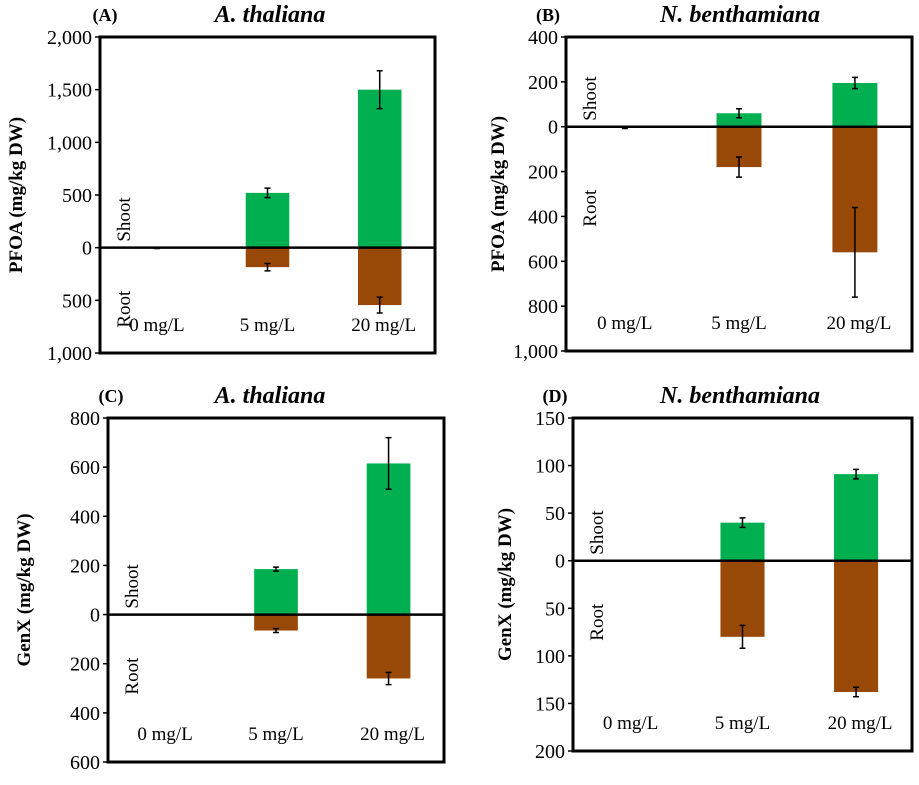 The image size is (919, 785). Describe the element at coordinates (555, 396) in the screenshot. I see `panel-label: (D)` at that location.